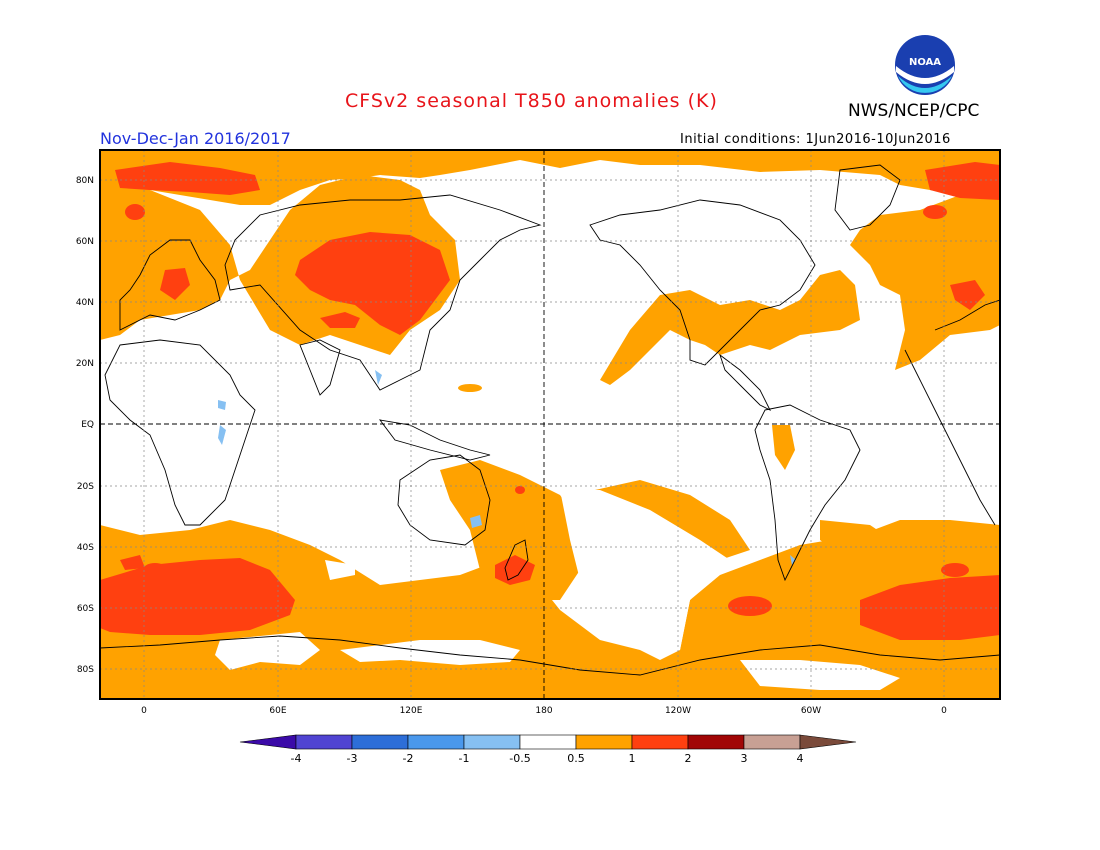 The width and height of the screenshot is (1100, 850). What do you see at coordinates (828, 742) in the screenshot?
I see `colorbar-arrow-high` at bounding box center [828, 742].